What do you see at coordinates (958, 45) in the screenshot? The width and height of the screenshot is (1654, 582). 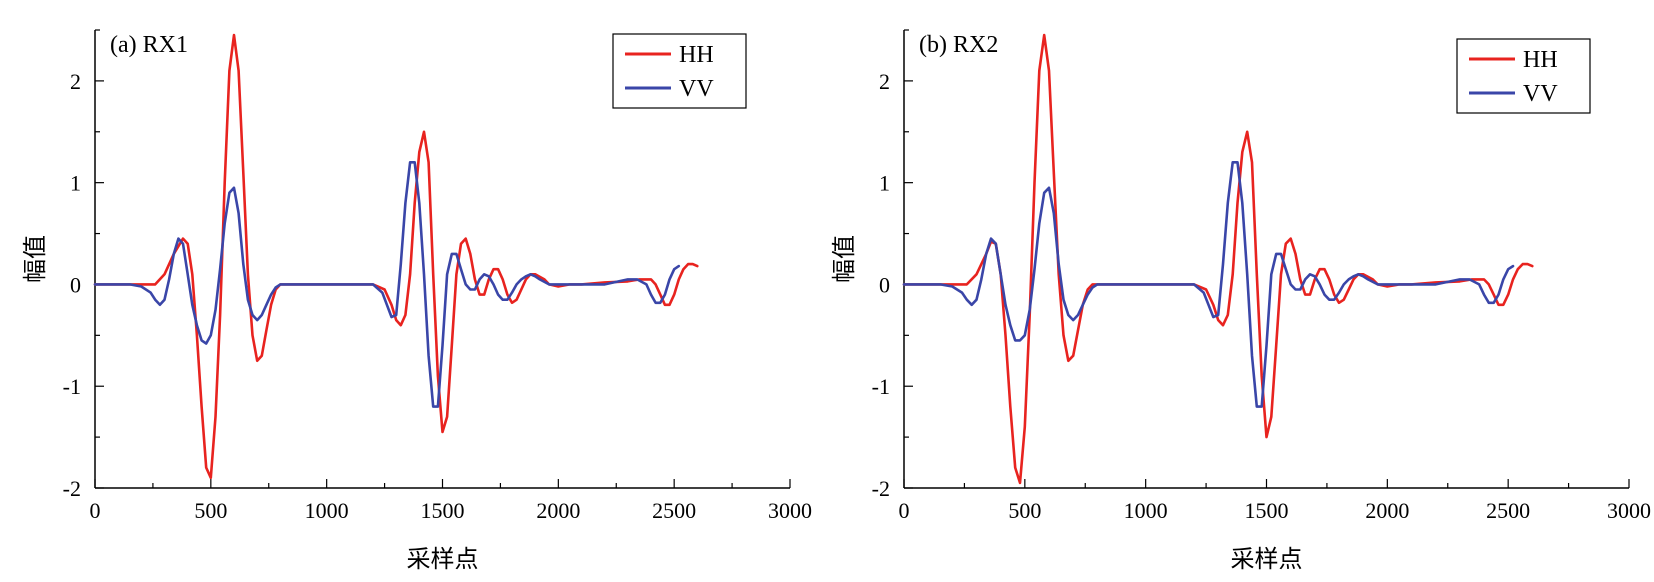 I see `panel-label: (b) RX2` at bounding box center [958, 45].